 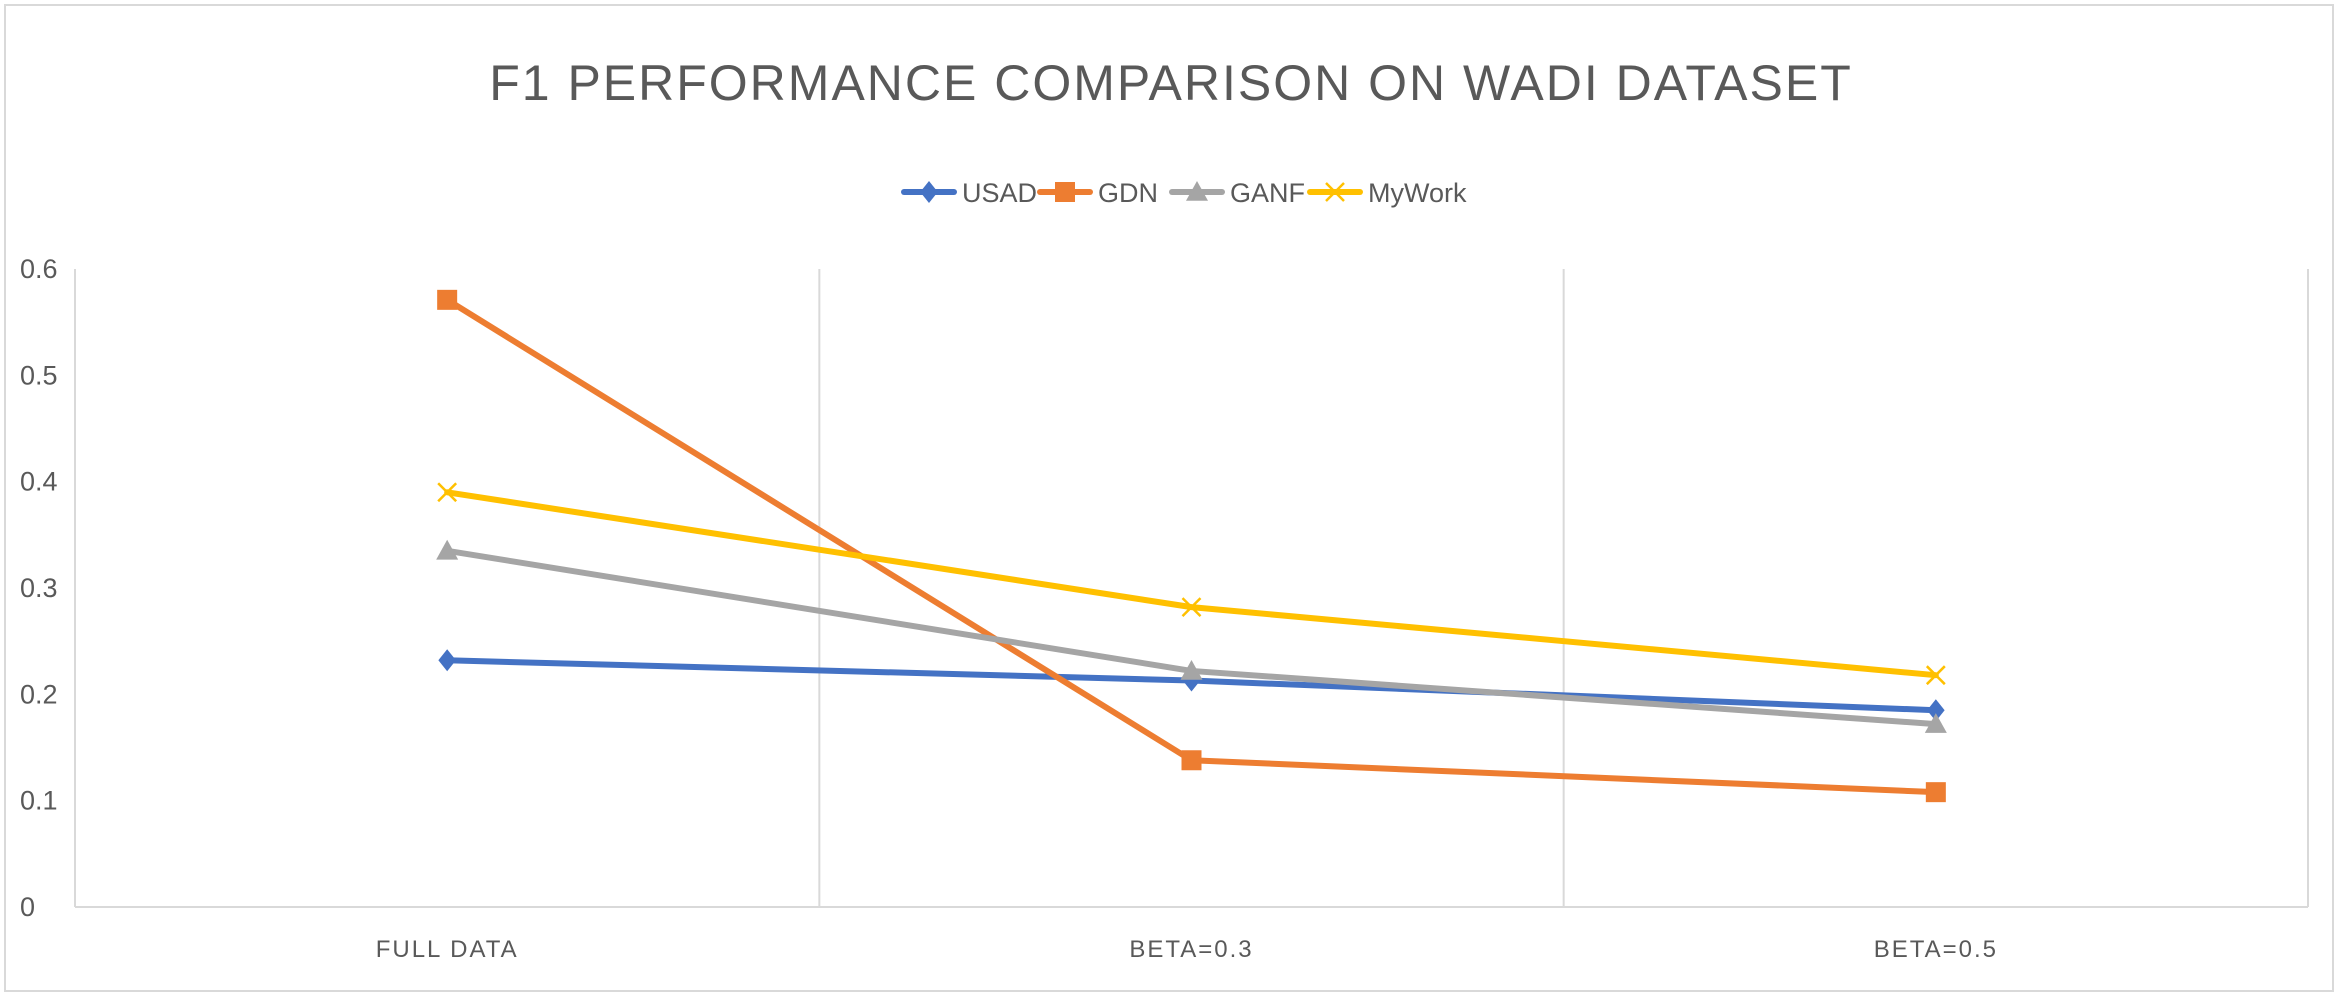 I want to click on series-ganf, so click(x=1191, y=636).